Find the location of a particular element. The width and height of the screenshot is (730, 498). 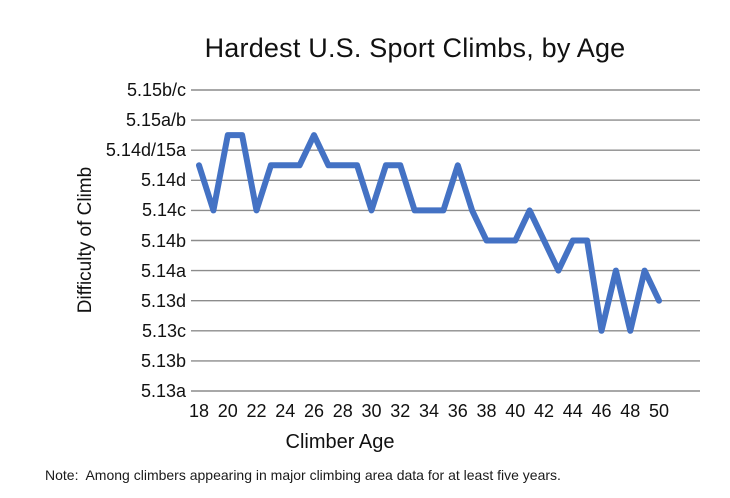

x-tick-label: 28 is located at coordinates (342, 411).